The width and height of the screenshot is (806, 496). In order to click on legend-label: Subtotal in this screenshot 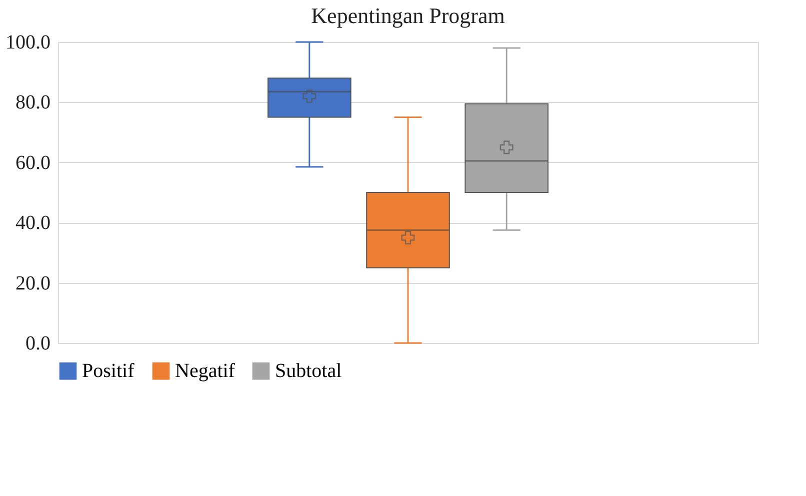, I will do `click(308, 371)`.